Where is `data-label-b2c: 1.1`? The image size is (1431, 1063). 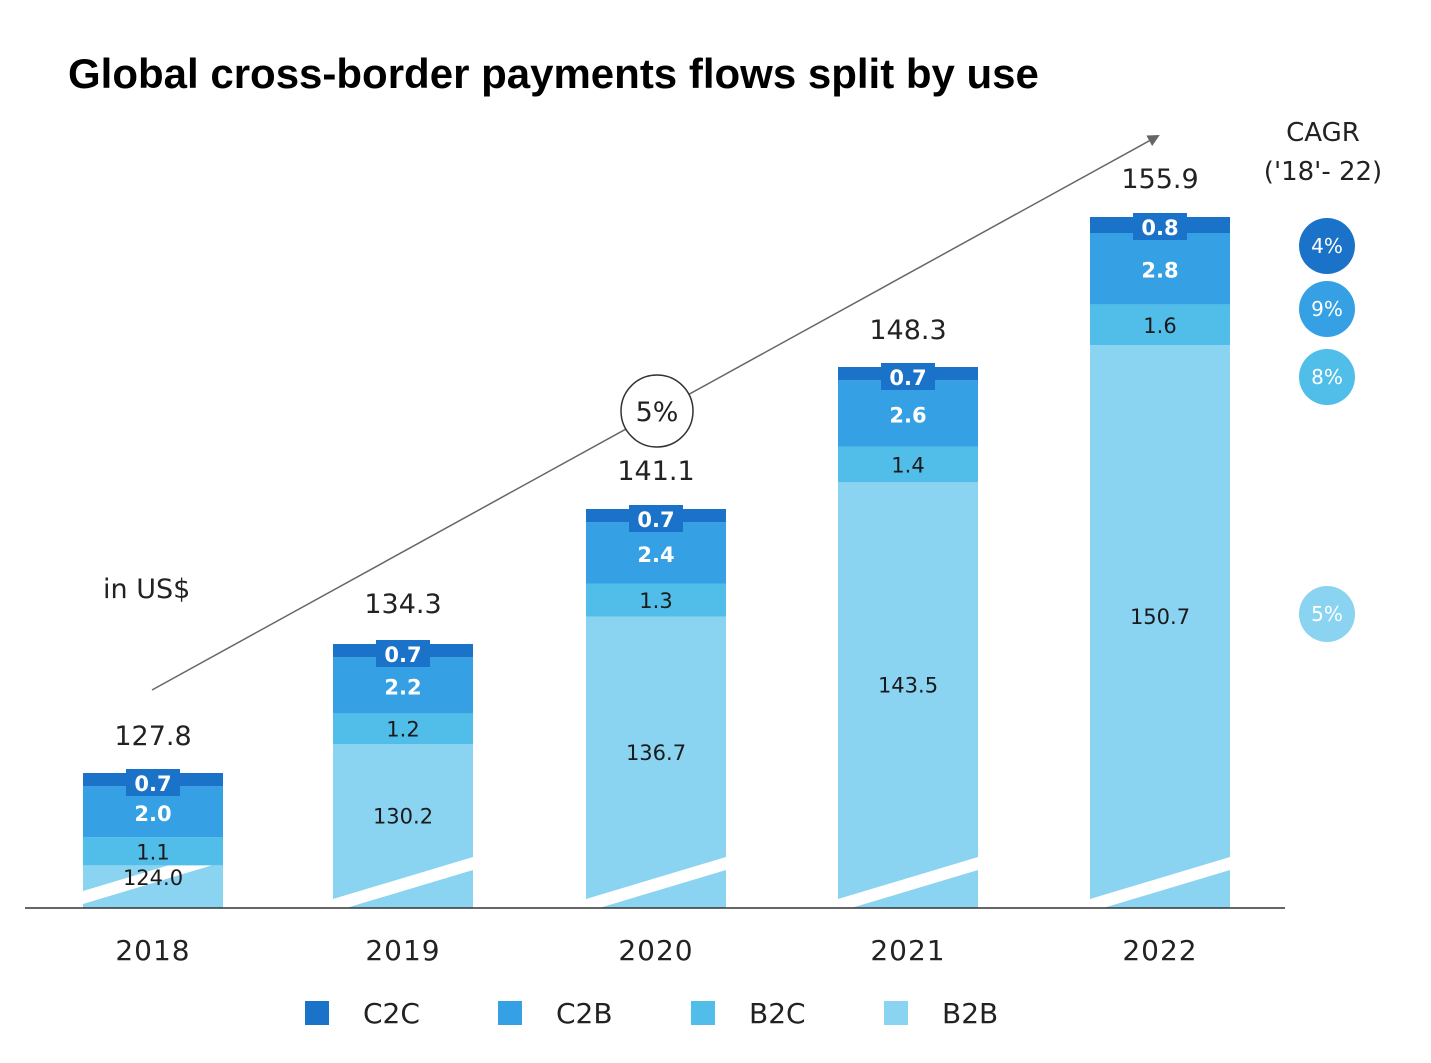 data-label-b2c: 1.1 is located at coordinates (152, 852).